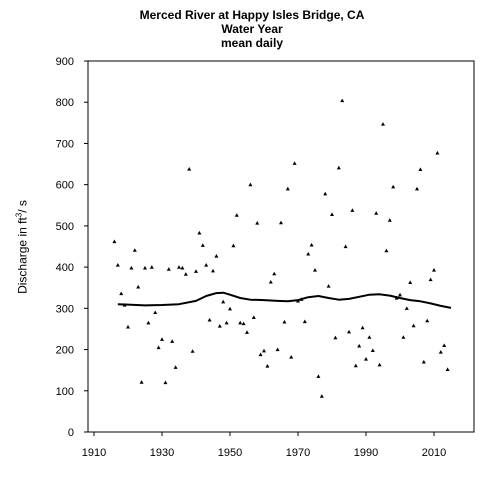 This screenshot has width=504, height=504. I want to click on x-tick-label: 1950, so click(230, 453).